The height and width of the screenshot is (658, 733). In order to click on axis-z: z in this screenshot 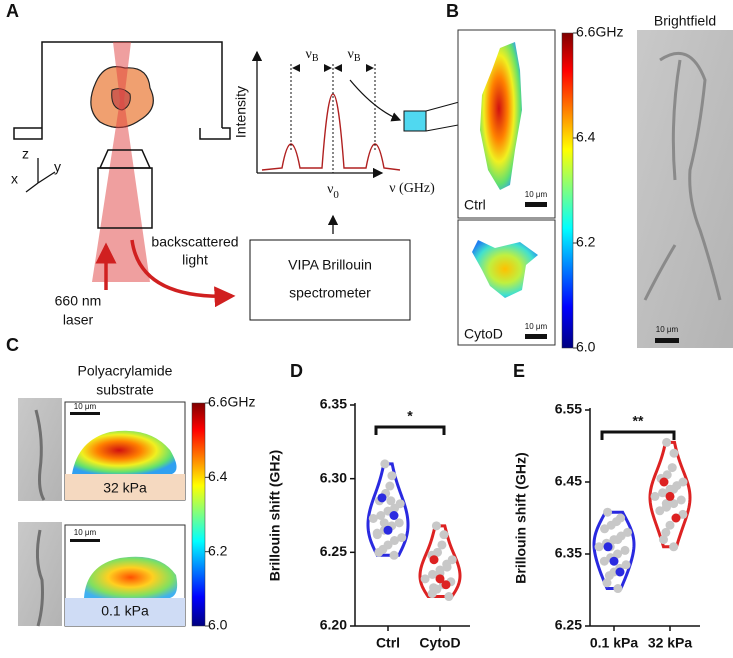, I will do `click(25, 154)`.